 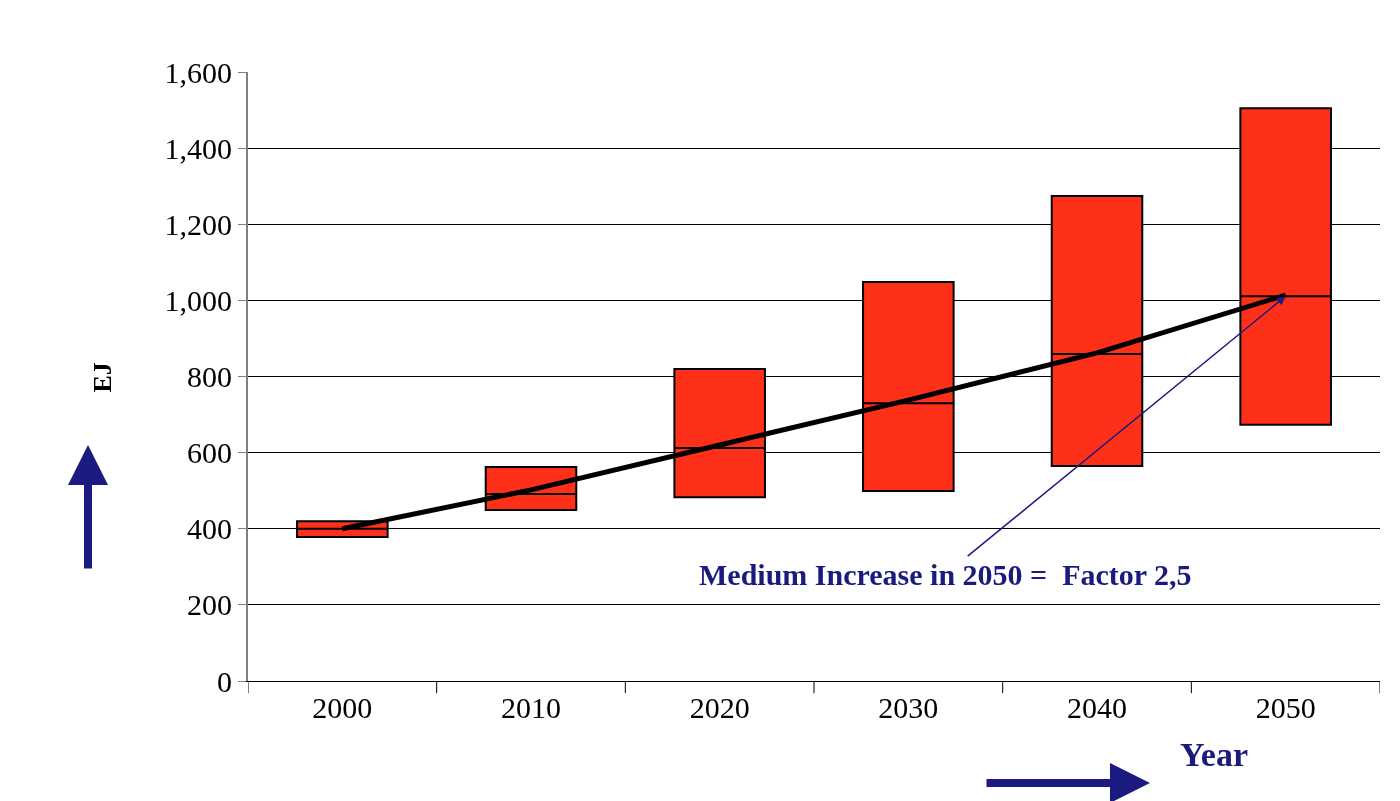 I want to click on y-tick-label: 1,600, so click(x=198, y=72).